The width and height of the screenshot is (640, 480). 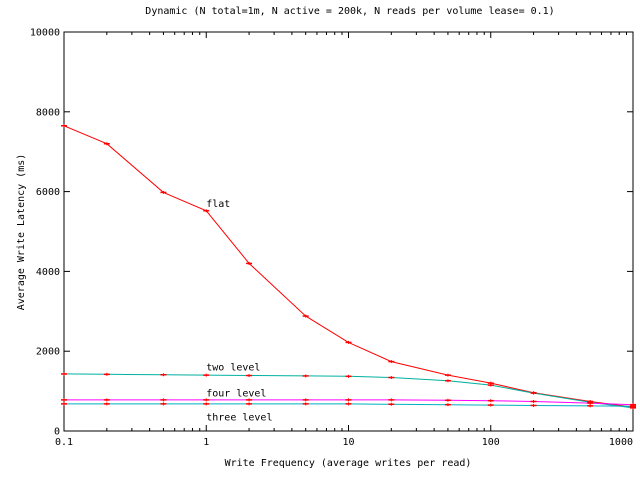 I want to click on x-tick-label: 1, so click(x=206, y=442).